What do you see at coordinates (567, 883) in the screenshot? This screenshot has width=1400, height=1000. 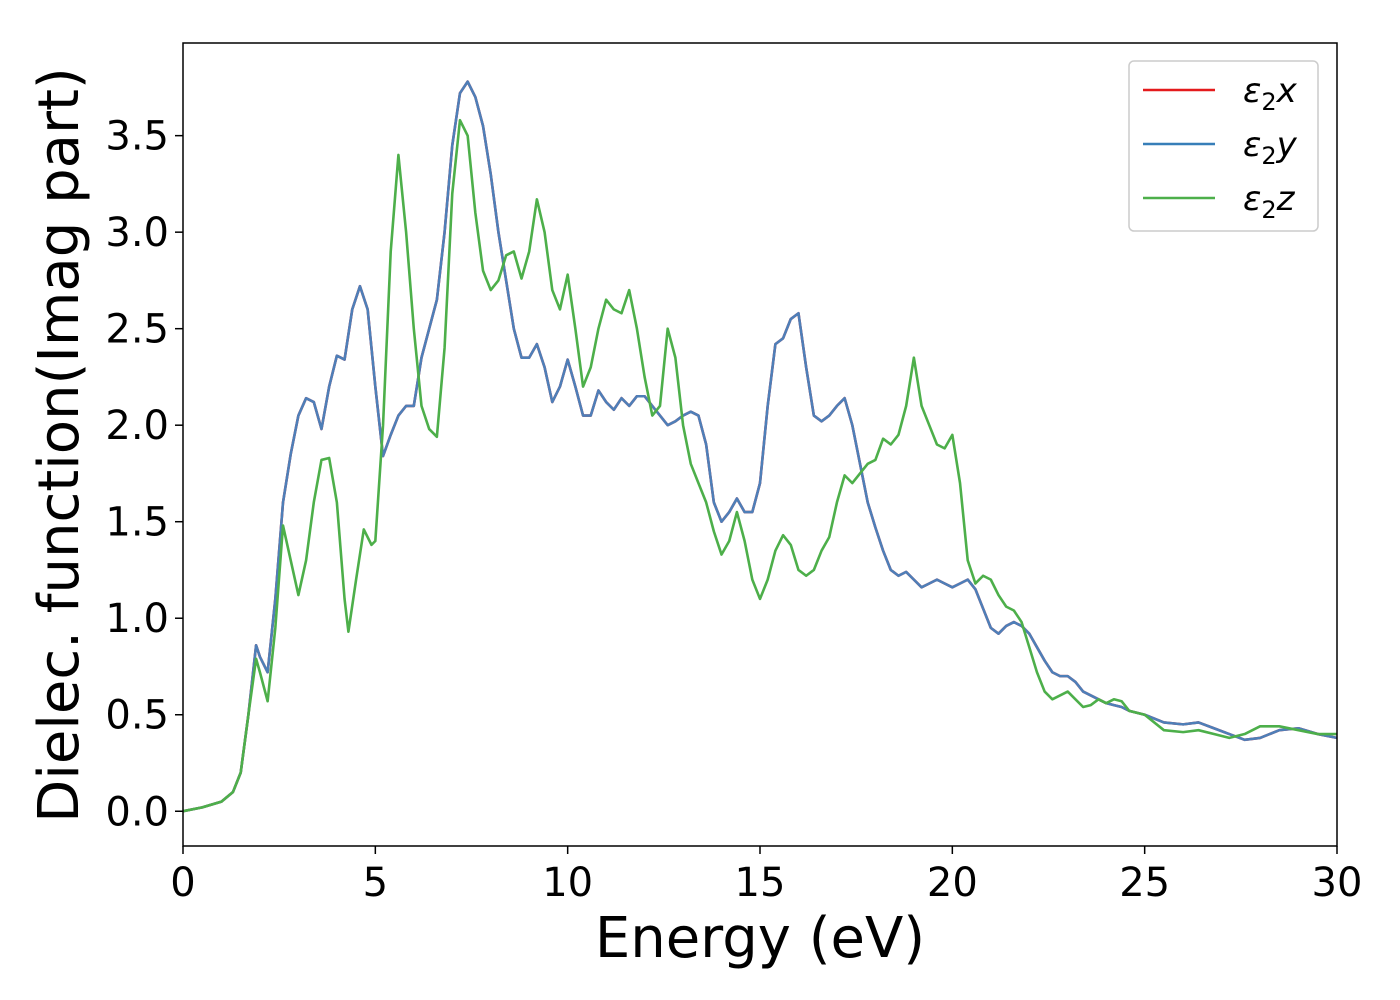 I see `x-tick-label: 10` at bounding box center [567, 883].